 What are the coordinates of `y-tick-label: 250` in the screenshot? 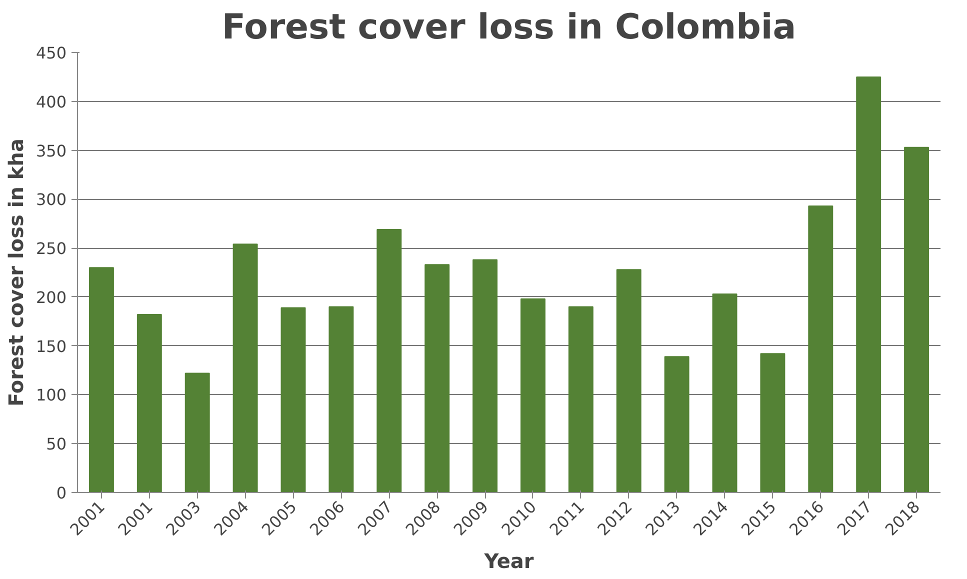 It's located at (51, 248).